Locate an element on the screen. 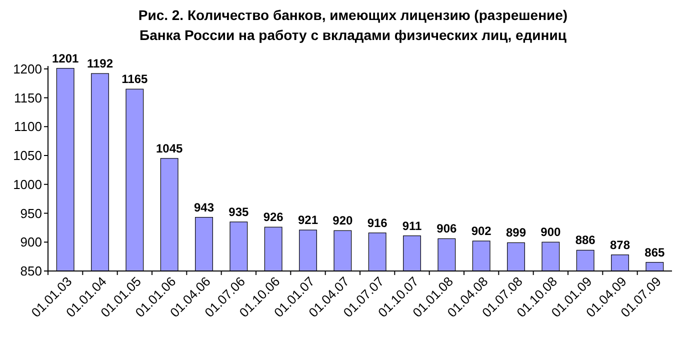 The height and width of the screenshot is (343, 686). y-tick-label: 850 is located at coordinates (31, 271).